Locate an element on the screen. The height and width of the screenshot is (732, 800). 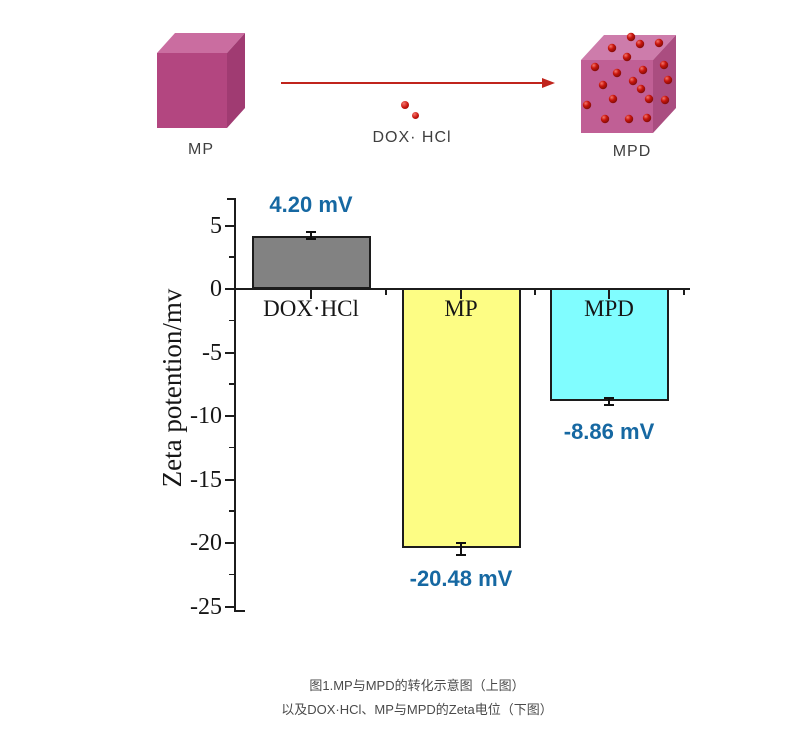
y-axis-top-cap is located at coordinates (231, 199).